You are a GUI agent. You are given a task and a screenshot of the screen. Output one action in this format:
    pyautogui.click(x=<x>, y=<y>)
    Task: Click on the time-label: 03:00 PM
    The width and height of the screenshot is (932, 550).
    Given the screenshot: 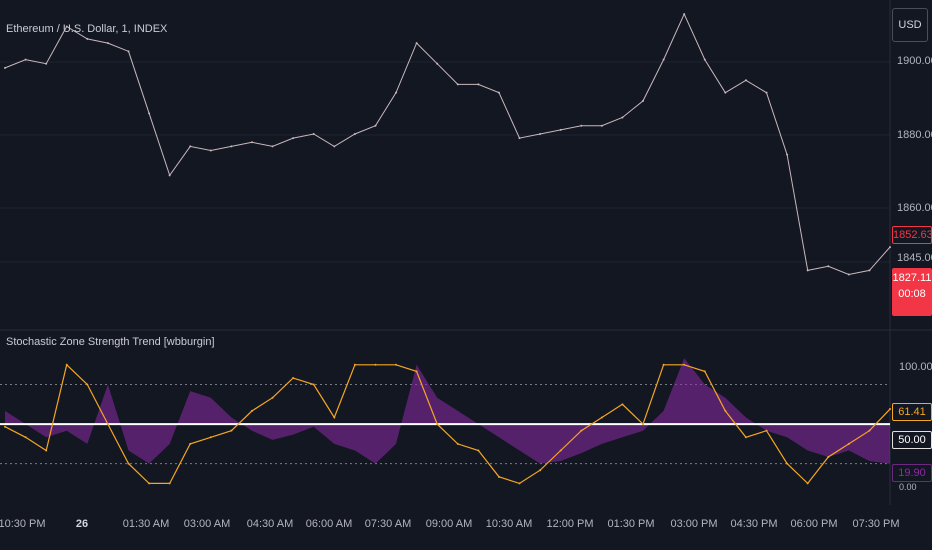 What is the action you would take?
    pyautogui.click(x=694, y=524)
    